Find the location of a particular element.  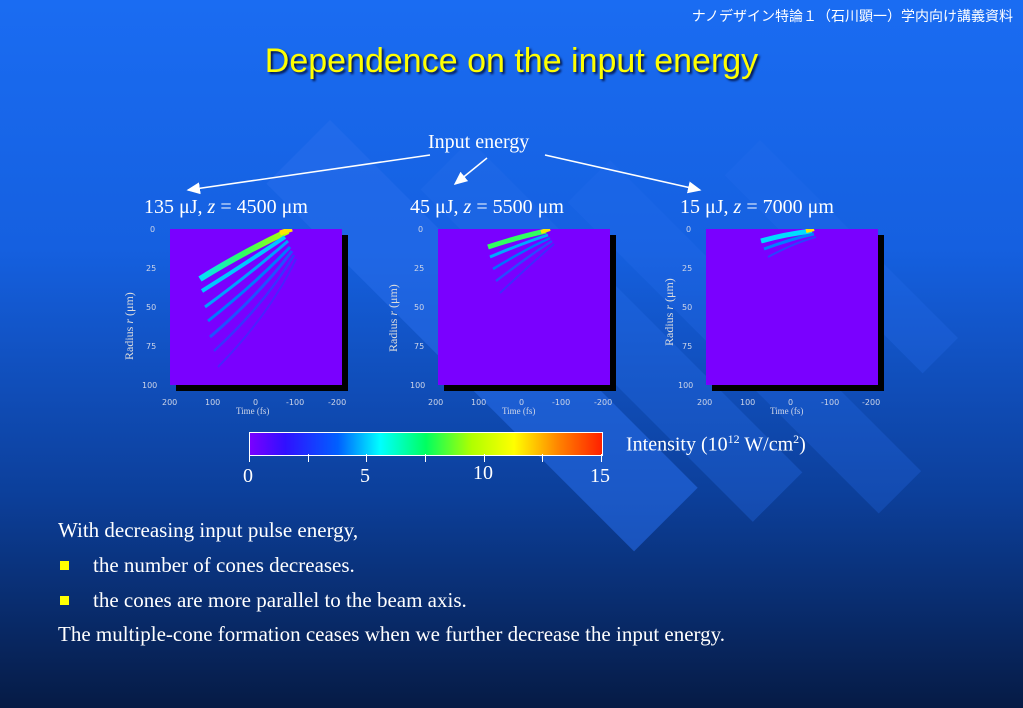

panel-1-label: 135 μJ, z = 4500 μm is located at coordinates (226, 207).